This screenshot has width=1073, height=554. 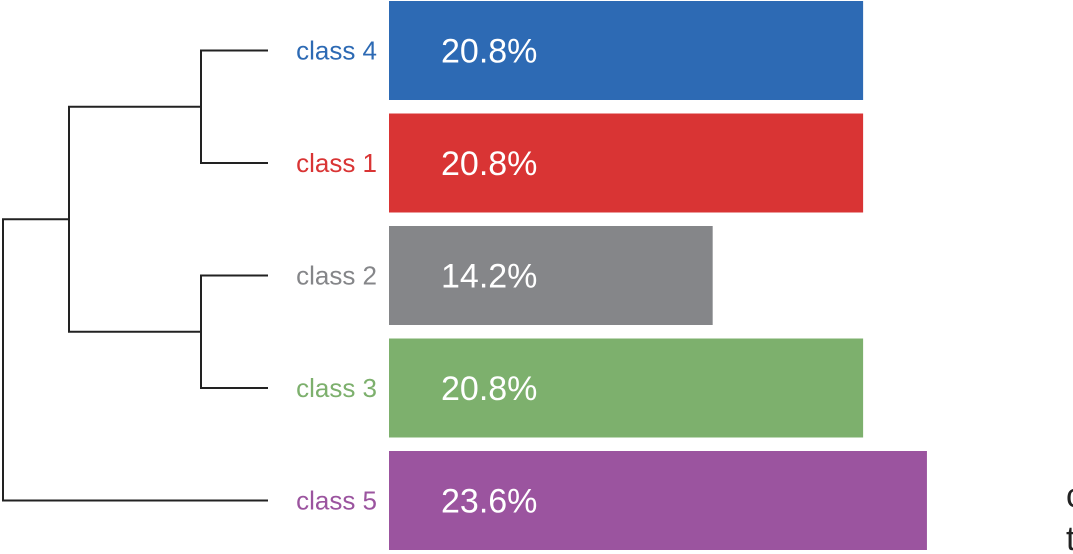 What do you see at coordinates (1069, 496) in the screenshot?
I see `edge-text-1: c` at bounding box center [1069, 496].